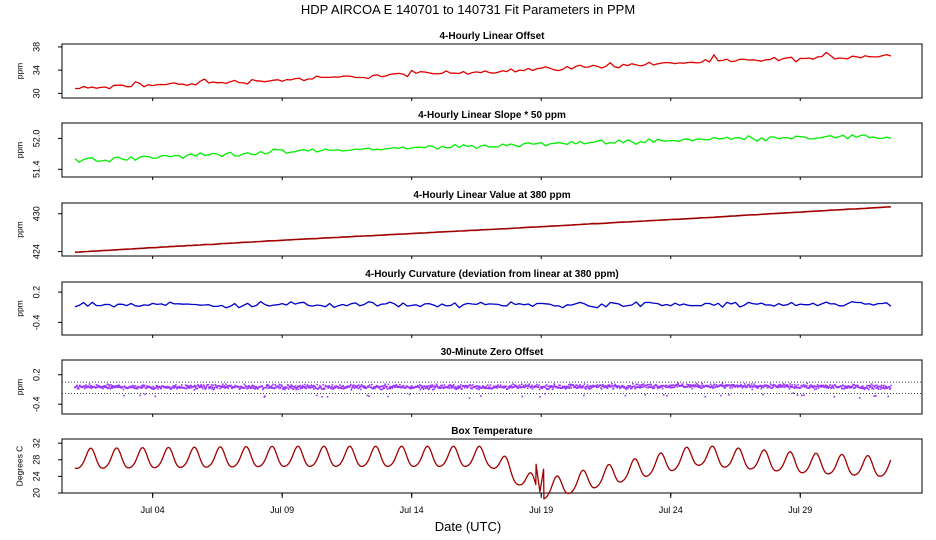 The height and width of the screenshot is (540, 936). Describe the element at coordinates (36, 251) in the screenshot. I see `y-tick-label-4-hourly-linear-value-at-380-ppm: 424` at that location.